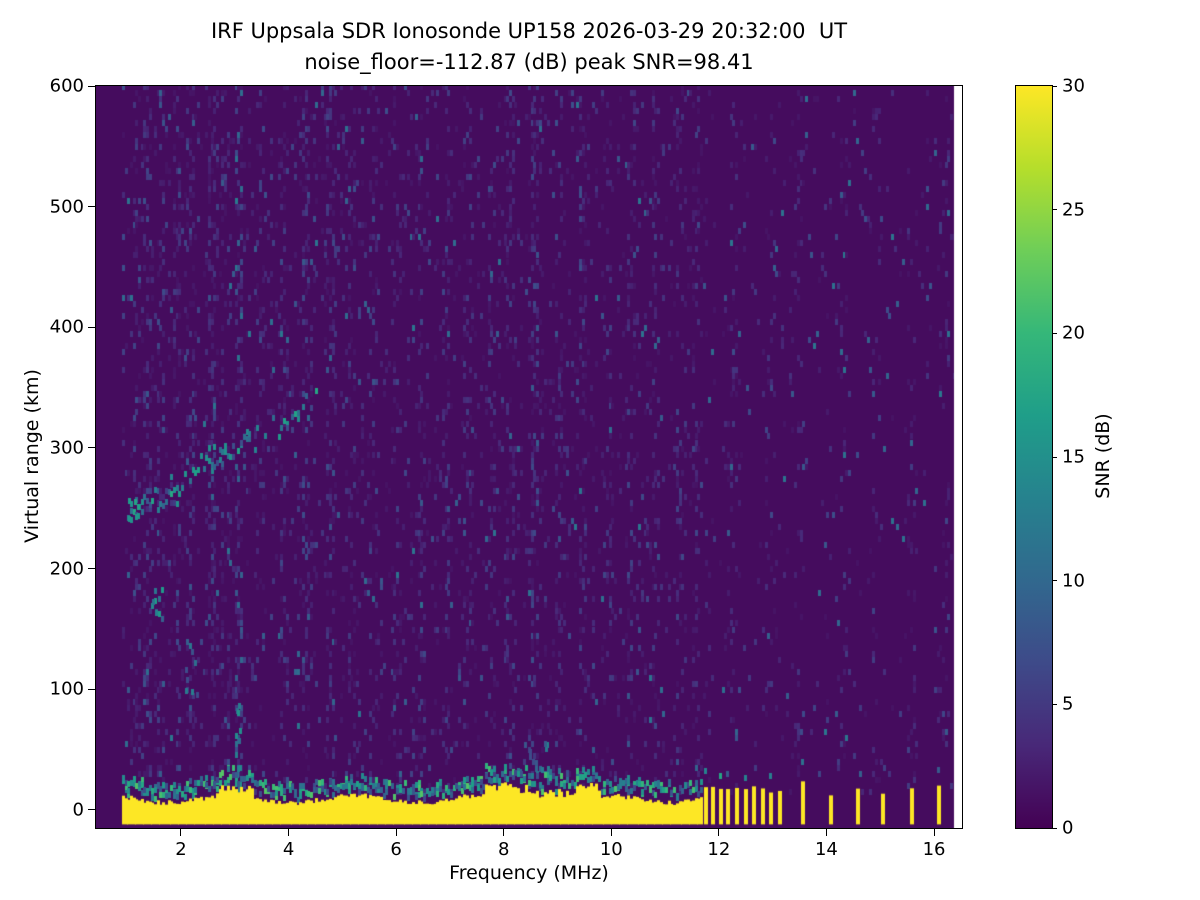  Describe the element at coordinates (66, 689) in the screenshot. I see `y-tick-label: 100` at that location.